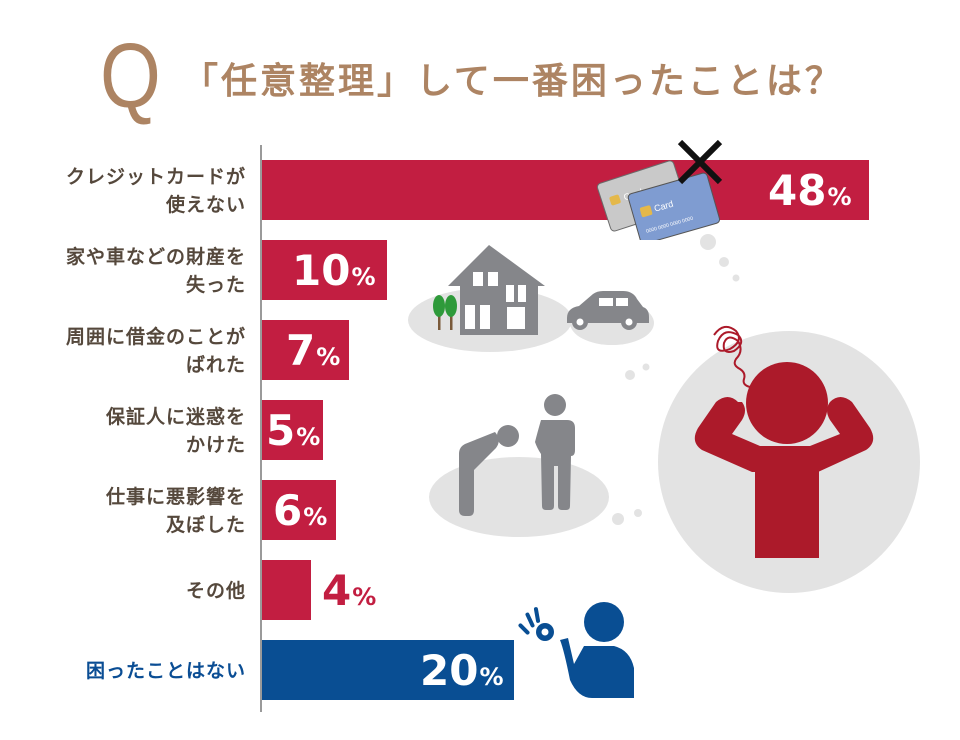 The width and height of the screenshot is (960, 740). Describe the element at coordinates (608, 310) in the screenshot. I see `car-icon` at that location.